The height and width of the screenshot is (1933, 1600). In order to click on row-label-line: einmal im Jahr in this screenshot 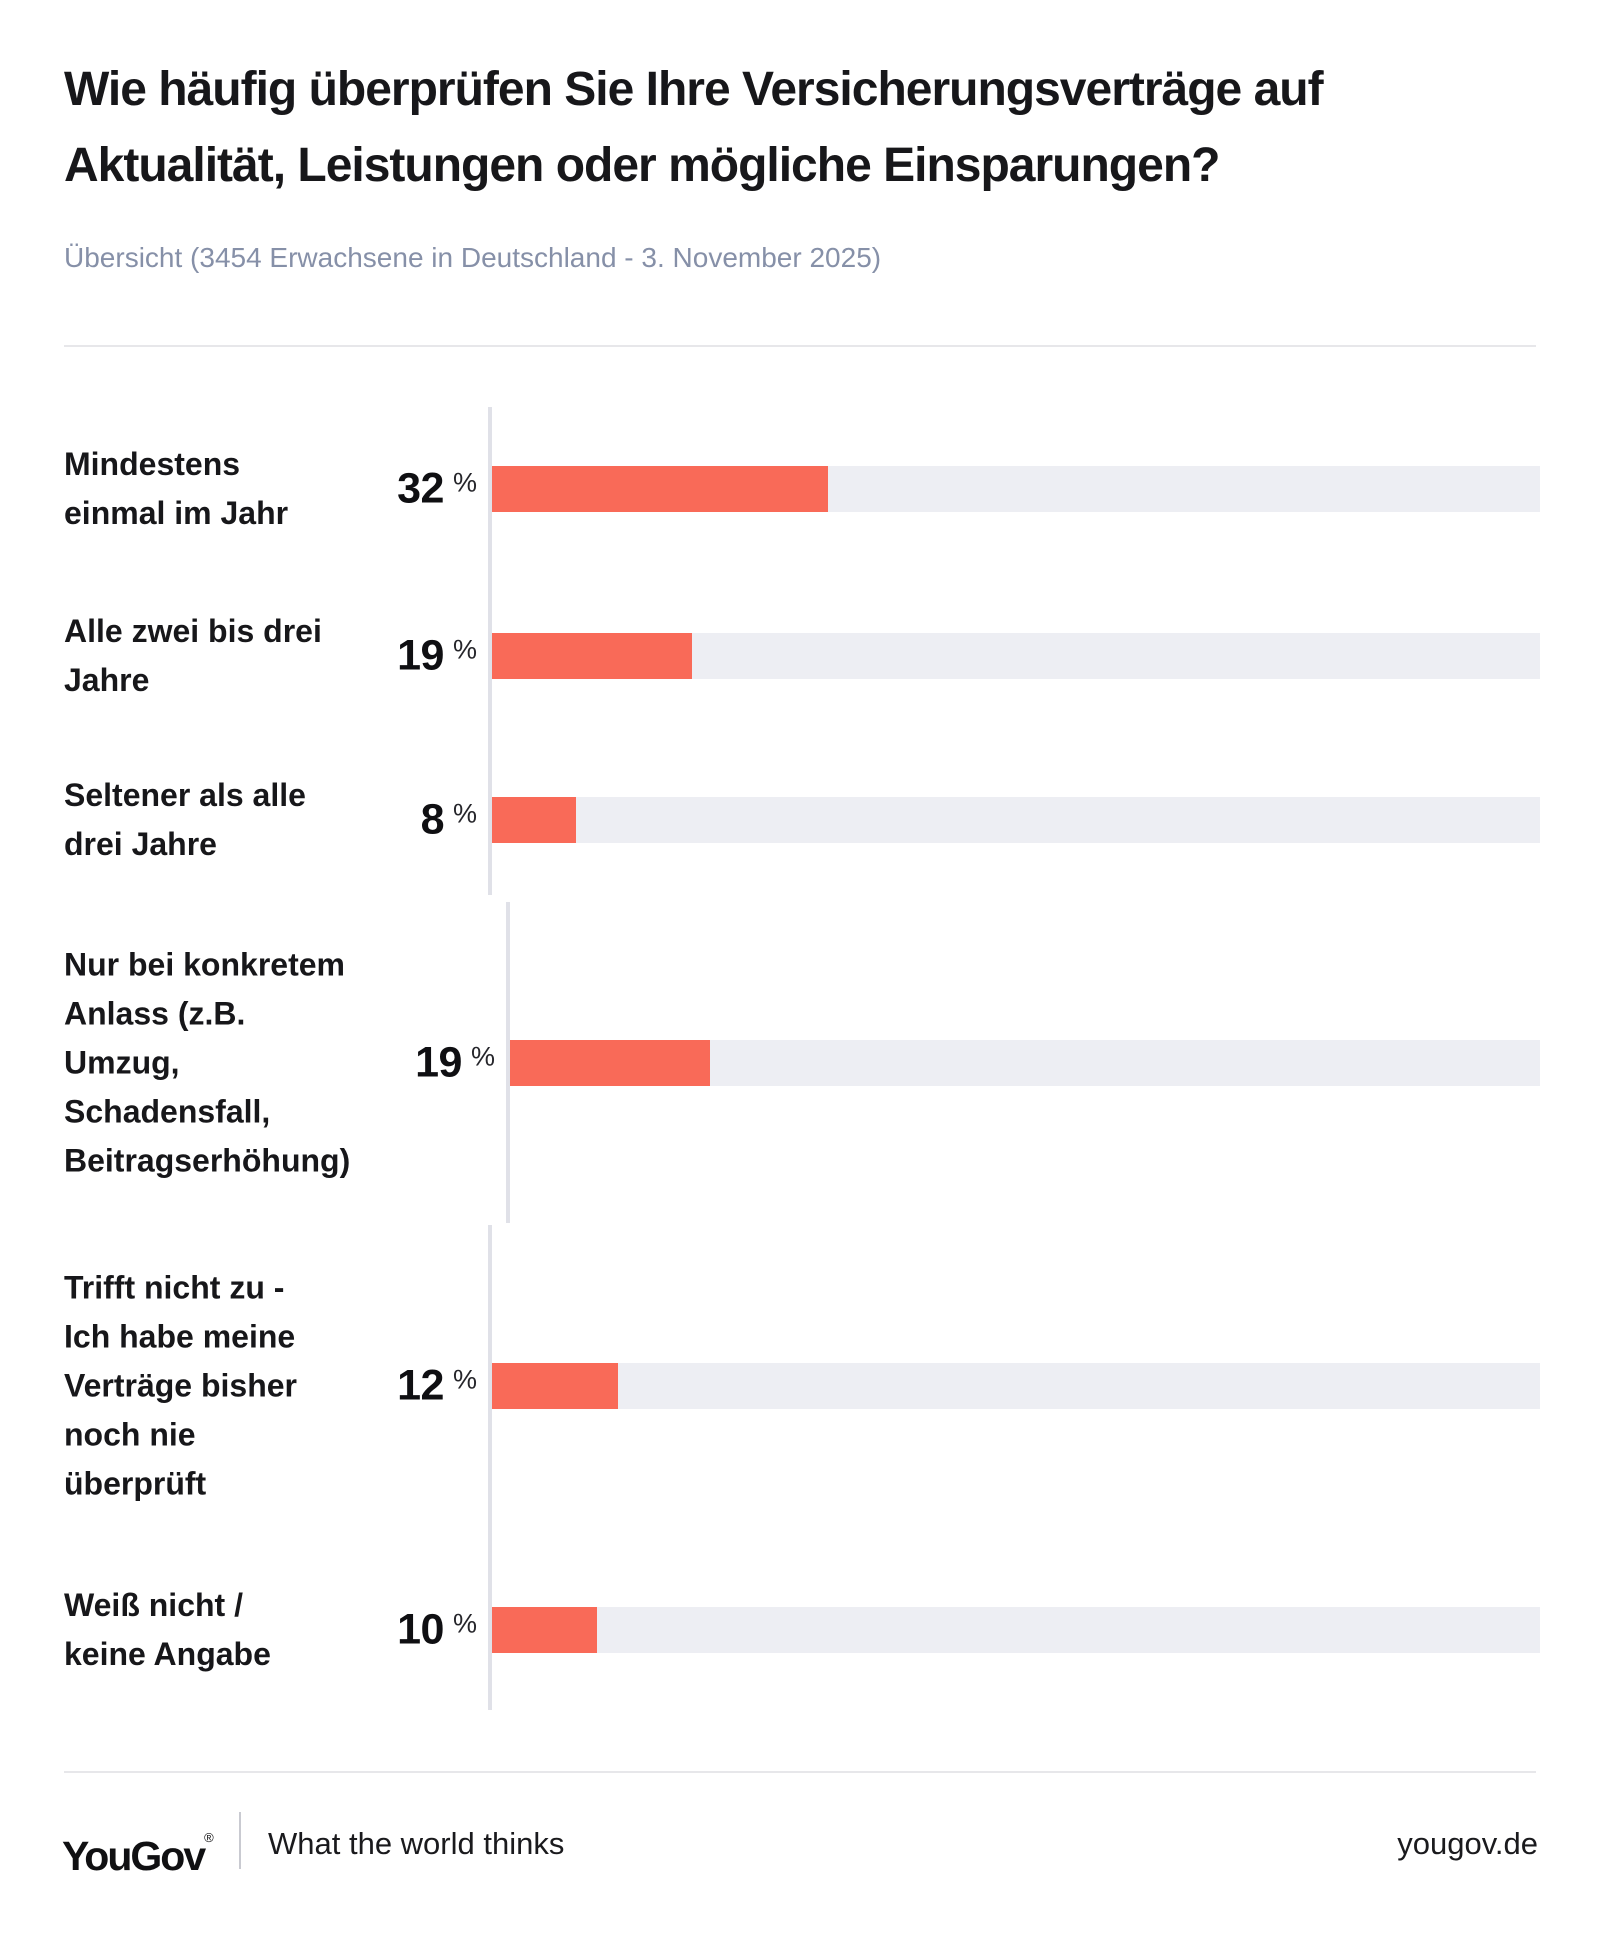, I will do `click(176, 513)`.